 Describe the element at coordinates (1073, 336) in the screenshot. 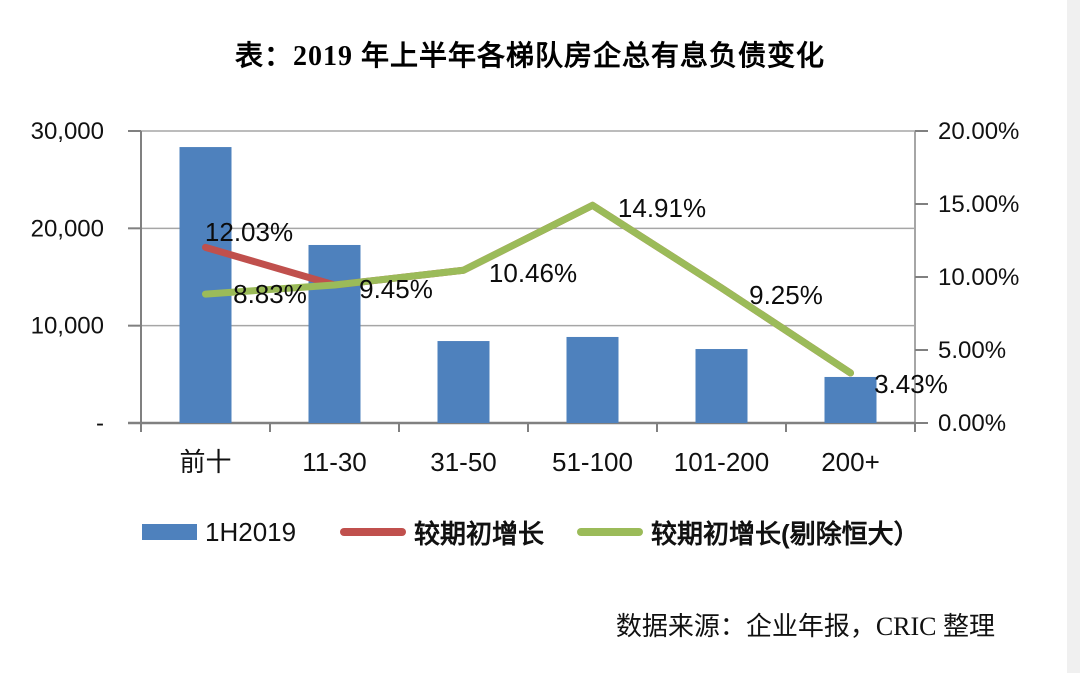

I see `right-edge-strip` at that location.